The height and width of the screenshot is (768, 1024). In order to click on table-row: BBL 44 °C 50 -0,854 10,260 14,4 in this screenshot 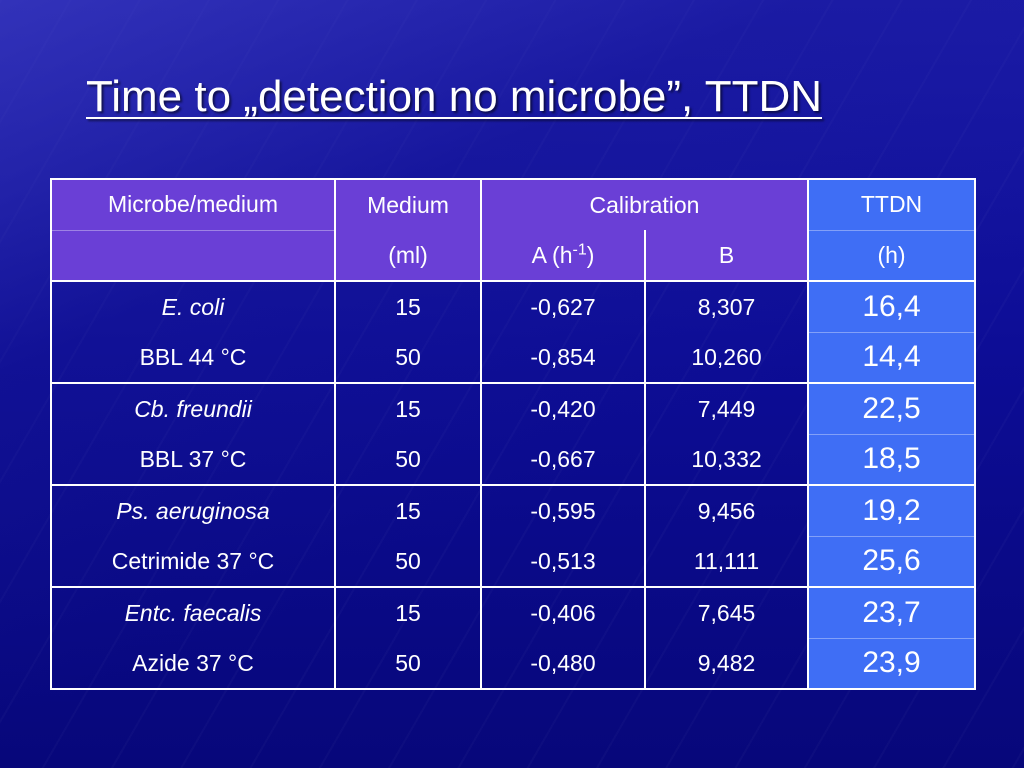, I will do `click(513, 357)`.